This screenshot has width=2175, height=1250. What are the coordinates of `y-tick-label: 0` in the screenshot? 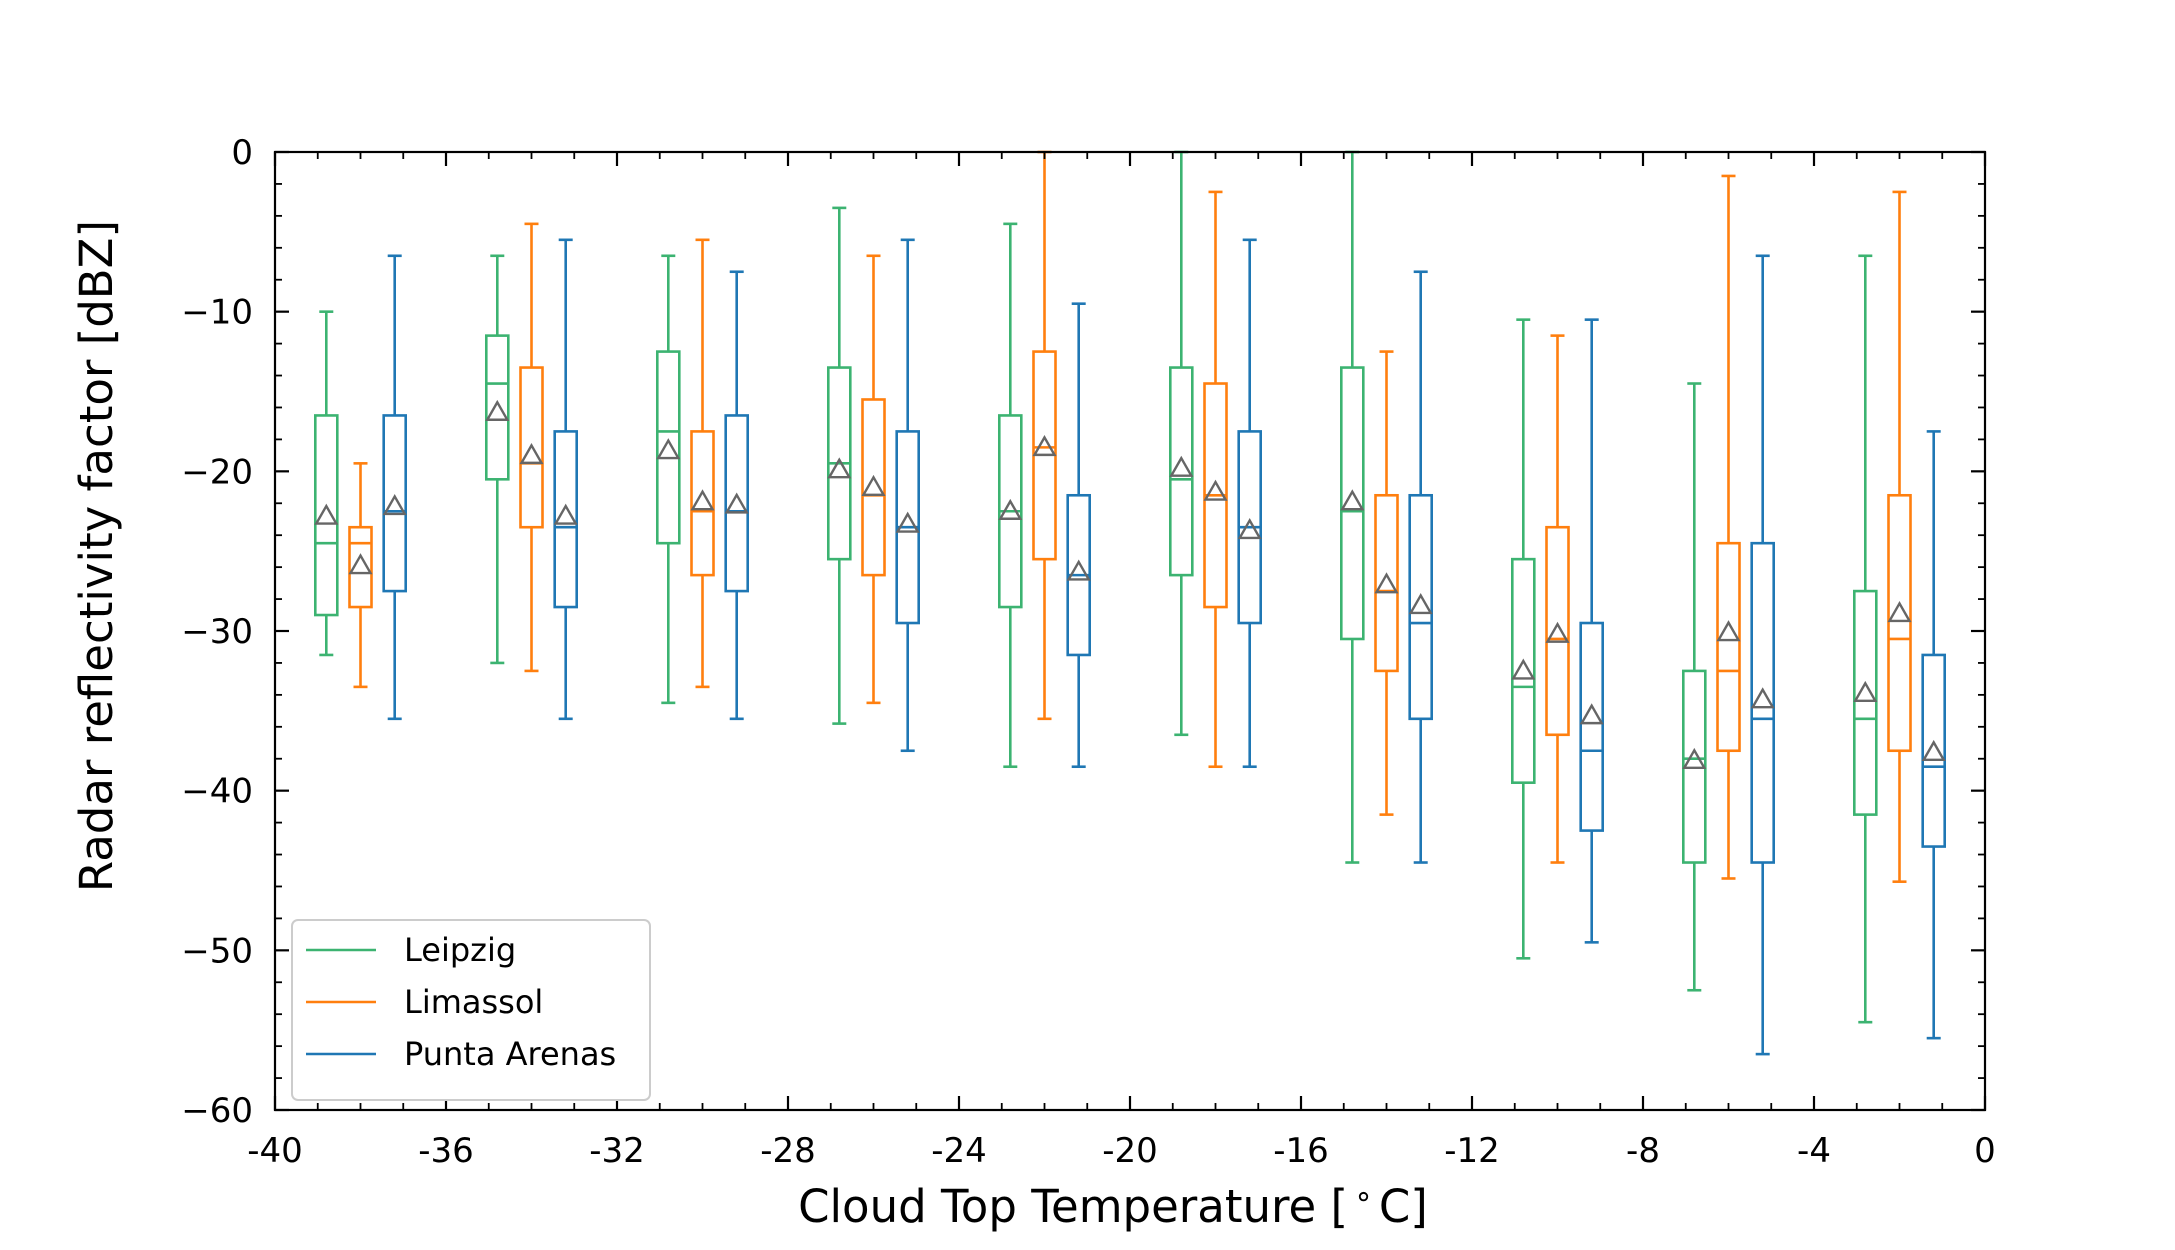 It's located at (242, 153).